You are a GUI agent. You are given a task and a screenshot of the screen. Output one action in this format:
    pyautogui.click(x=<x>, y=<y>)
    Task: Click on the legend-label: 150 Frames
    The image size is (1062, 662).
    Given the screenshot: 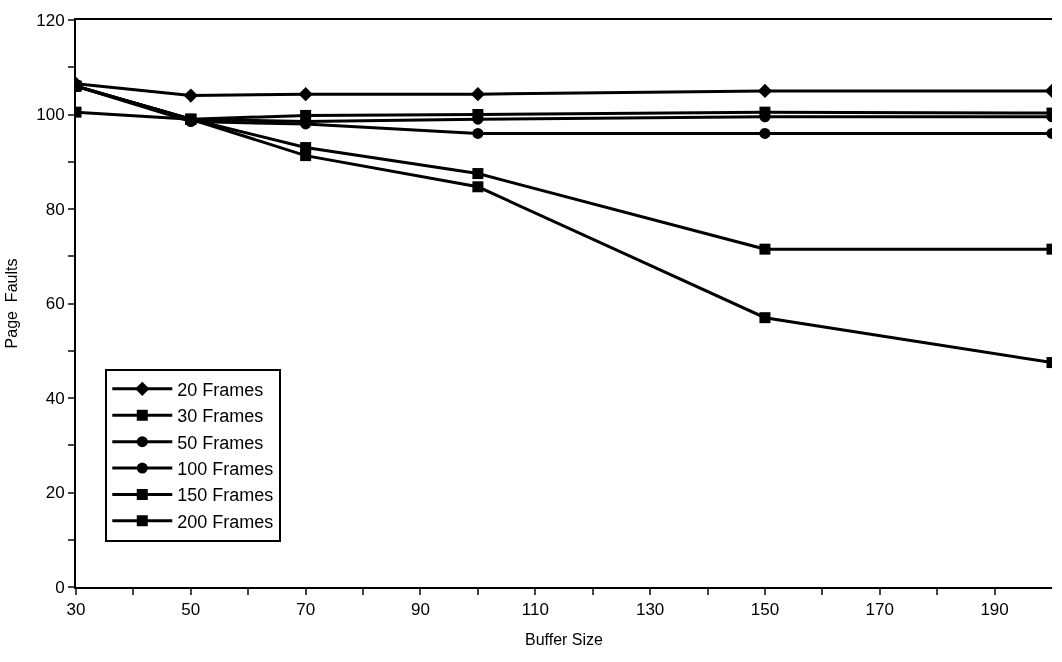 What is the action you would take?
    pyautogui.click(x=225, y=495)
    